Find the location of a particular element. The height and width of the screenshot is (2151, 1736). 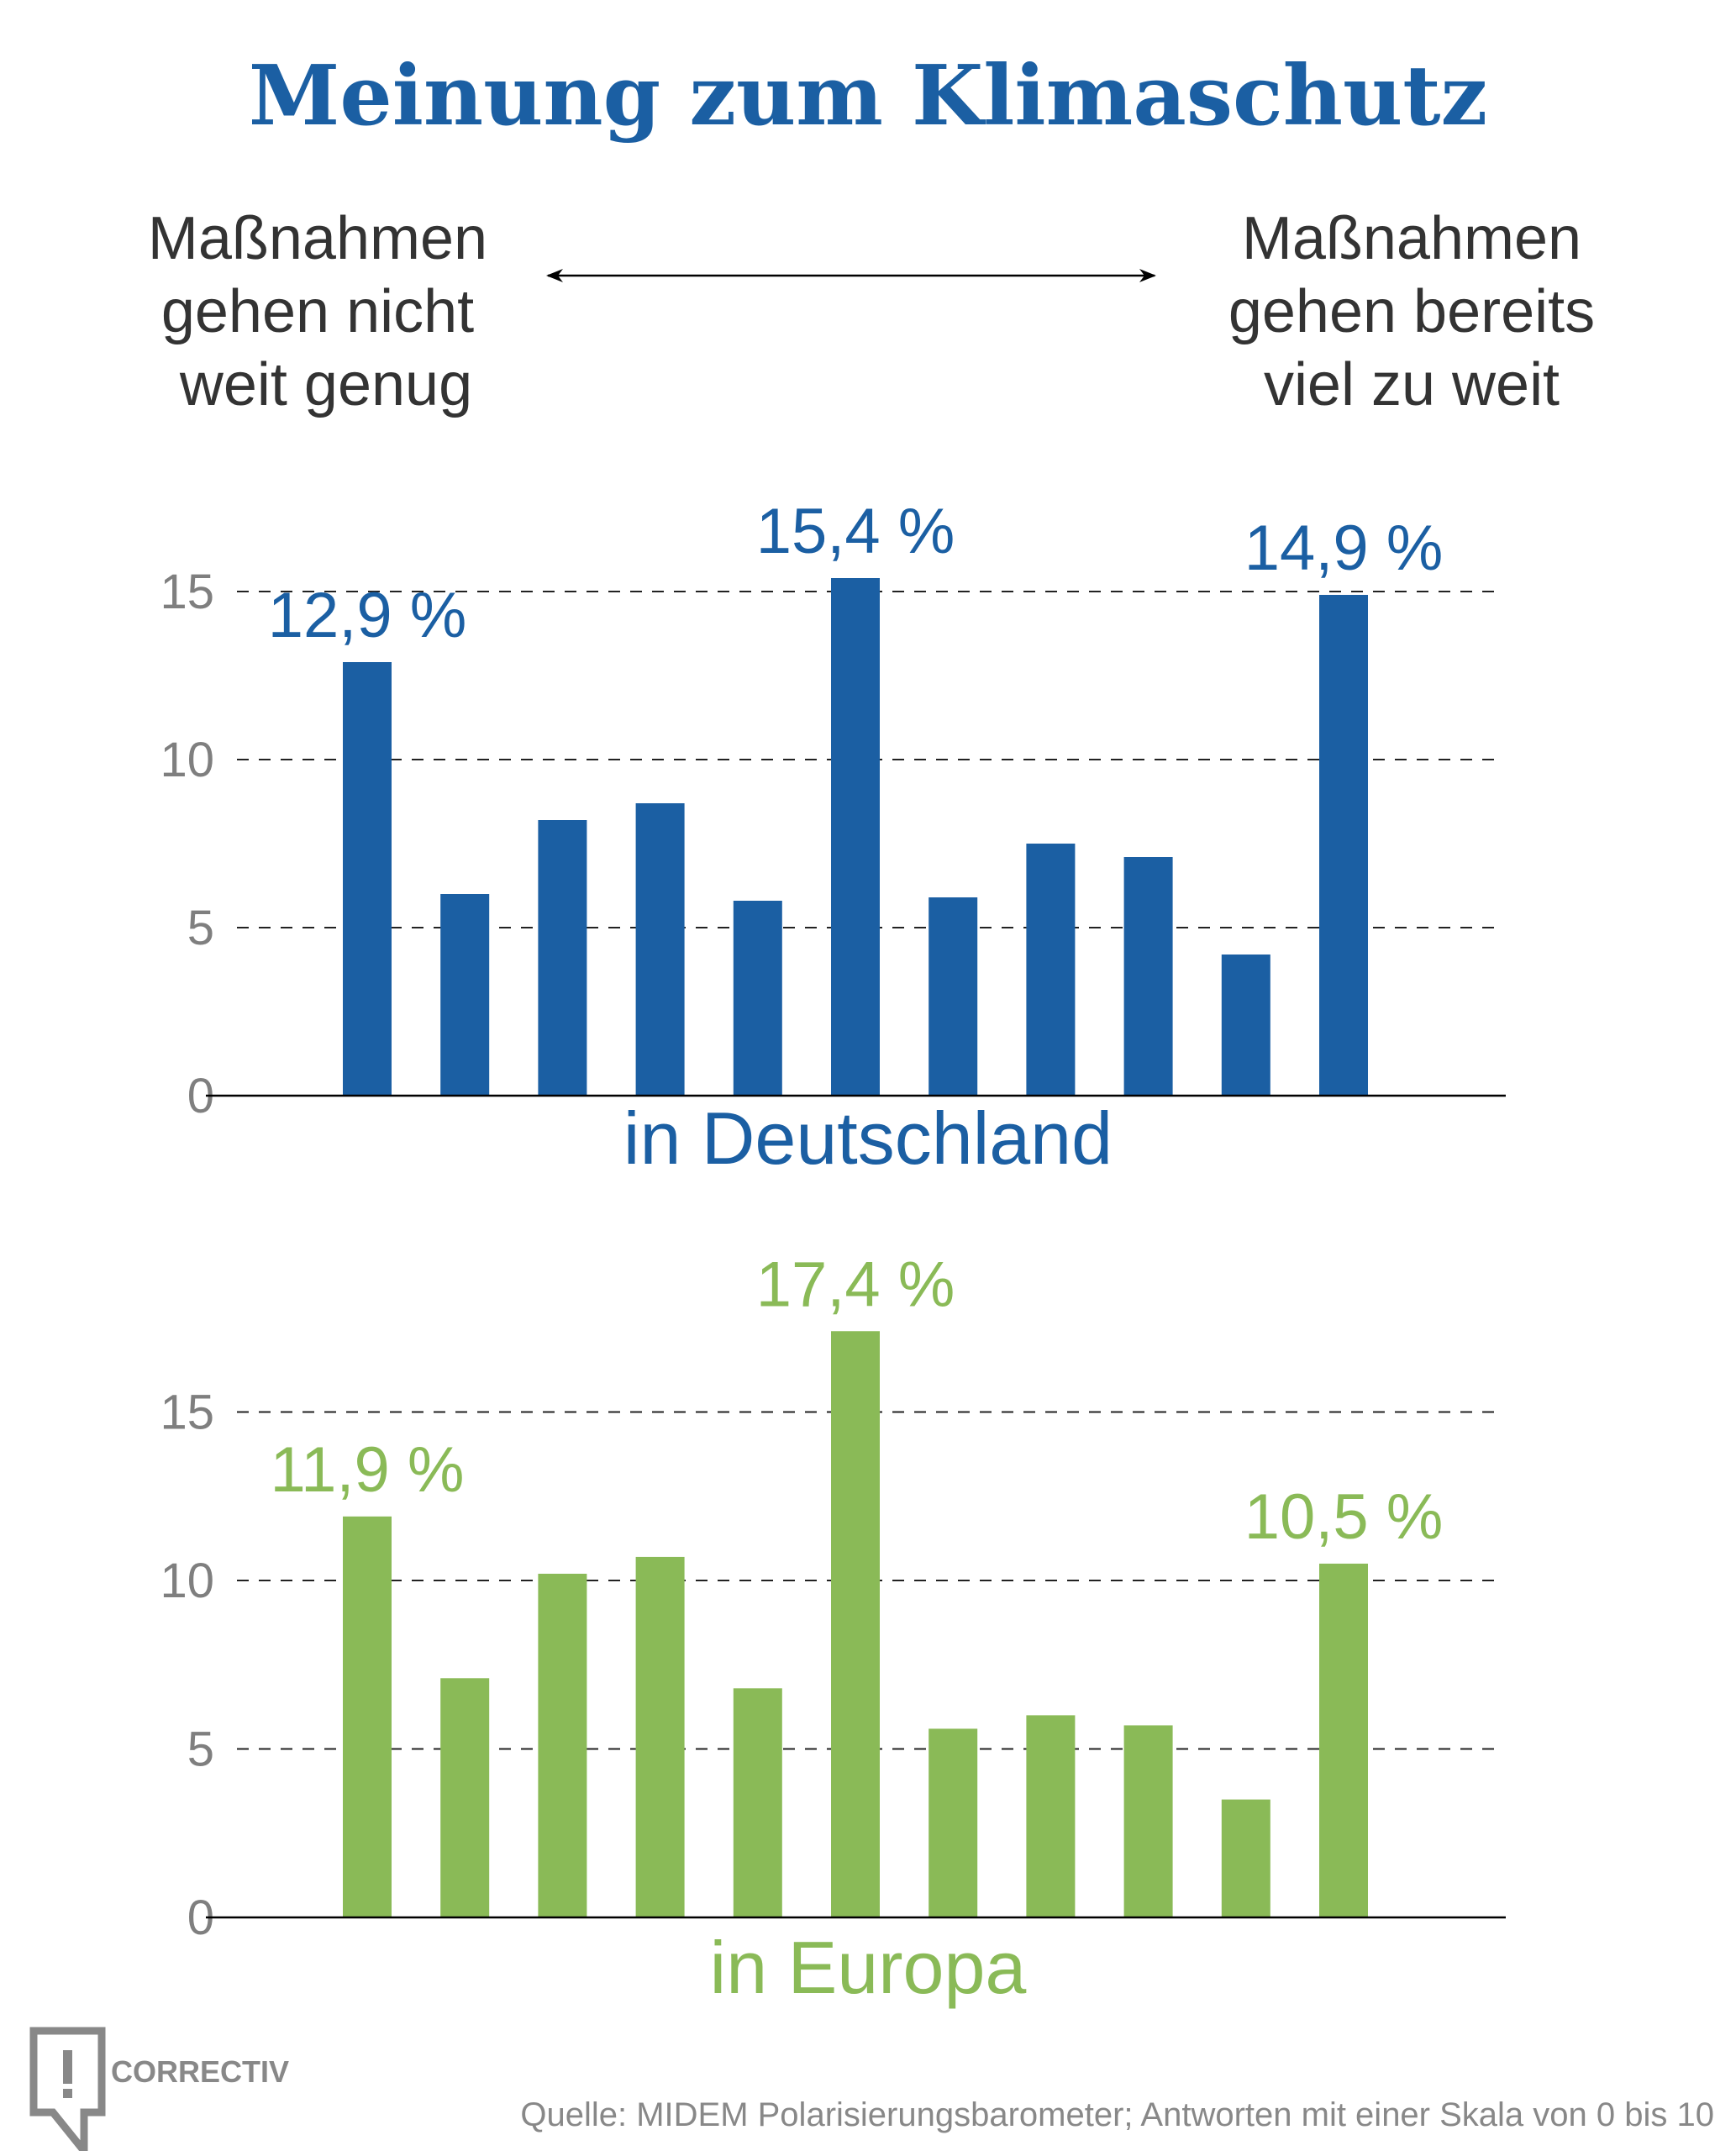

scale-right-line-2: gehen bereits is located at coordinates (1411, 311).